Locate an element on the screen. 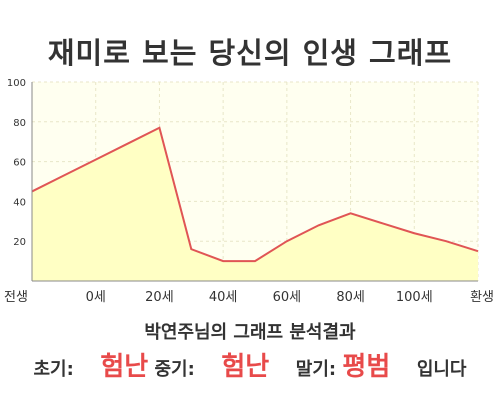 The image size is (500, 400). x-tick-label: 60세 is located at coordinates (287, 297).